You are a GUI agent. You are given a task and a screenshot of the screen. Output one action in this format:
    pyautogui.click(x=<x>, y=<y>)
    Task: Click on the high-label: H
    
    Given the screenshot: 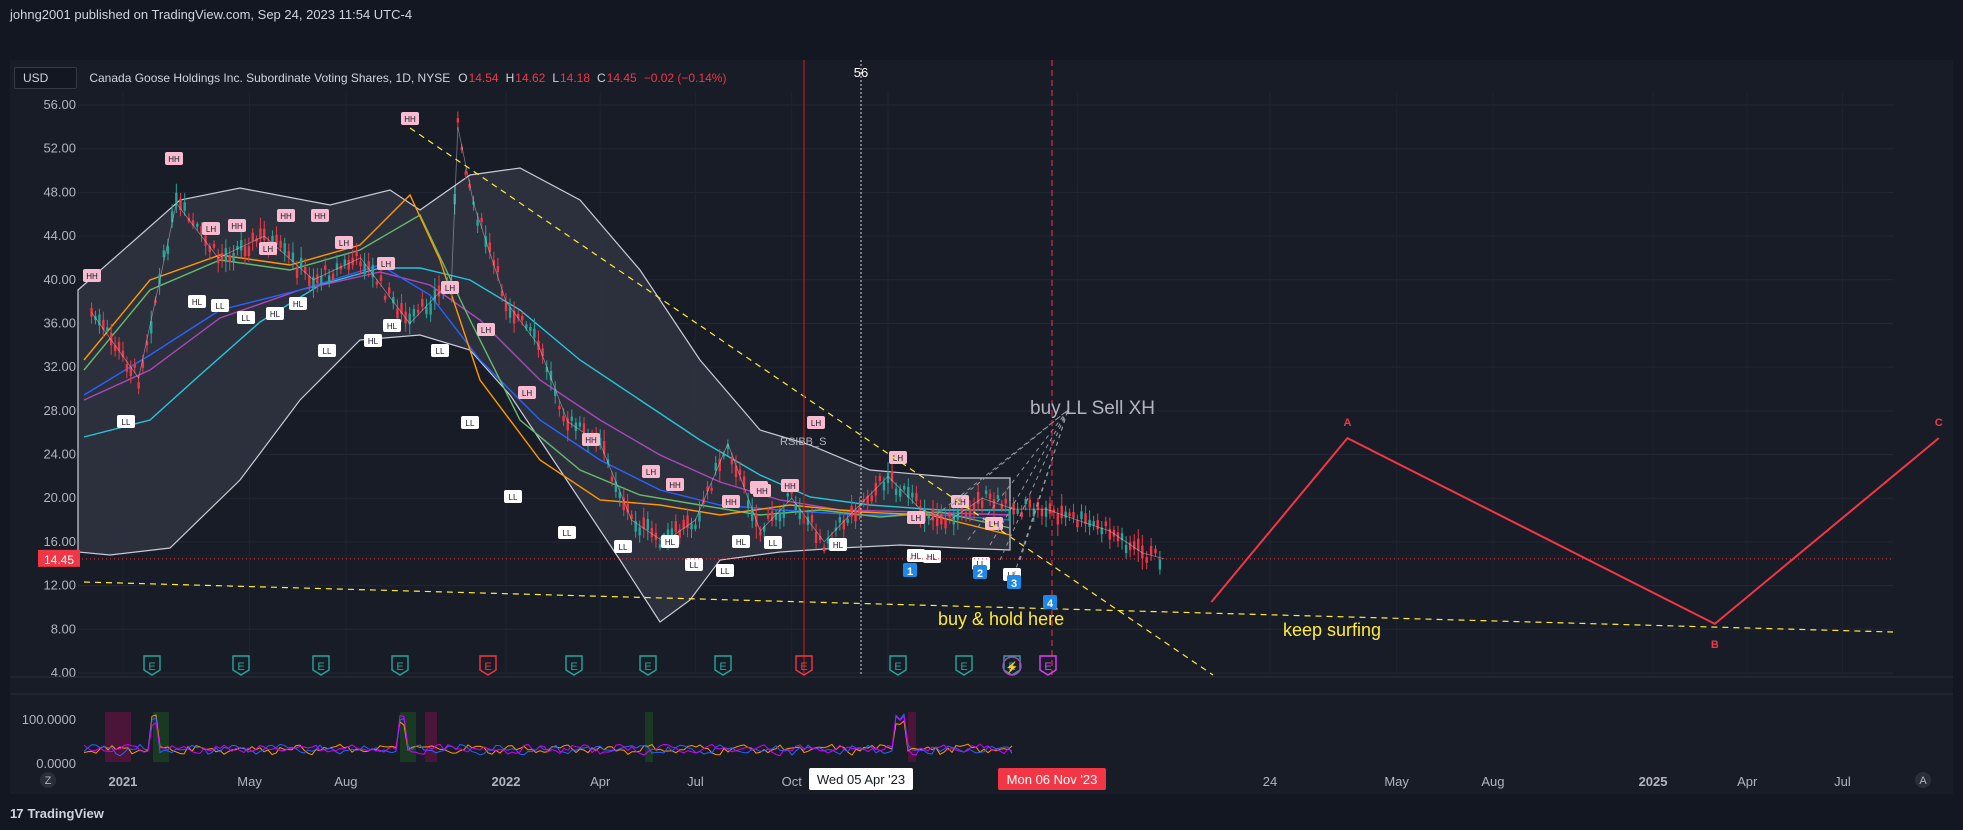 What is the action you would take?
    pyautogui.click(x=510, y=78)
    